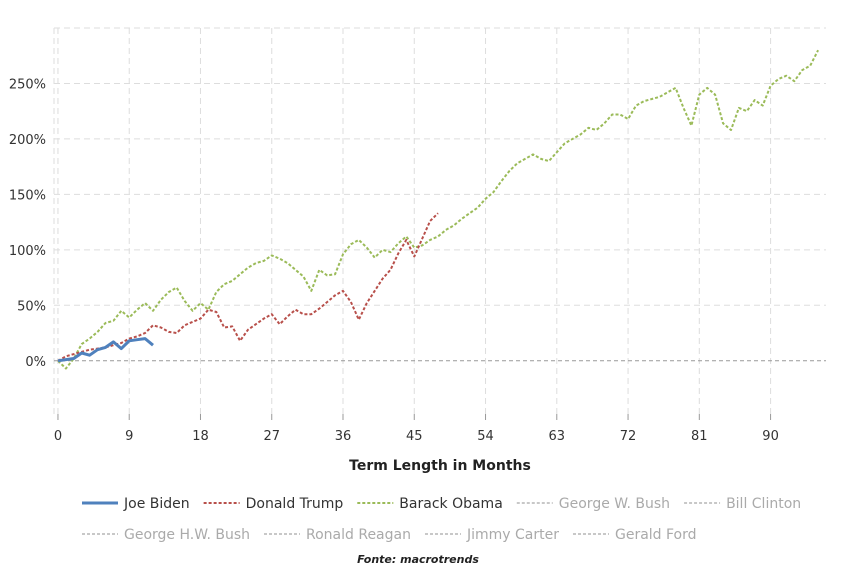 The height and width of the screenshot is (566, 866). I want to click on y-tick-label: 150%, so click(27, 195).